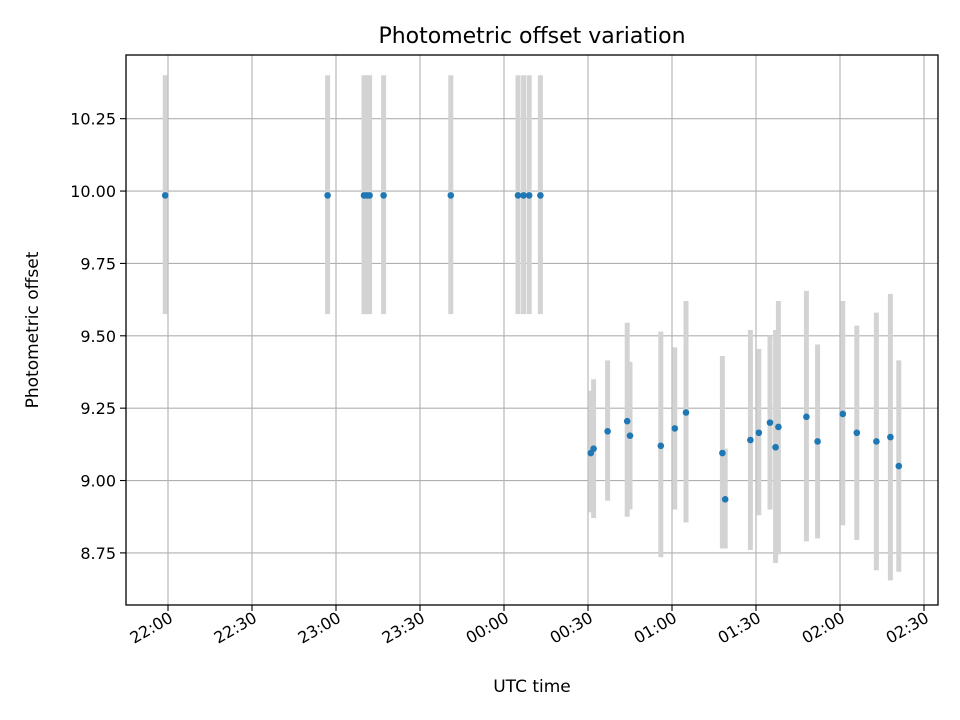 The height and width of the screenshot is (720, 960). Describe the element at coordinates (98, 553) in the screenshot. I see `y-tick-label: 8.75` at that location.